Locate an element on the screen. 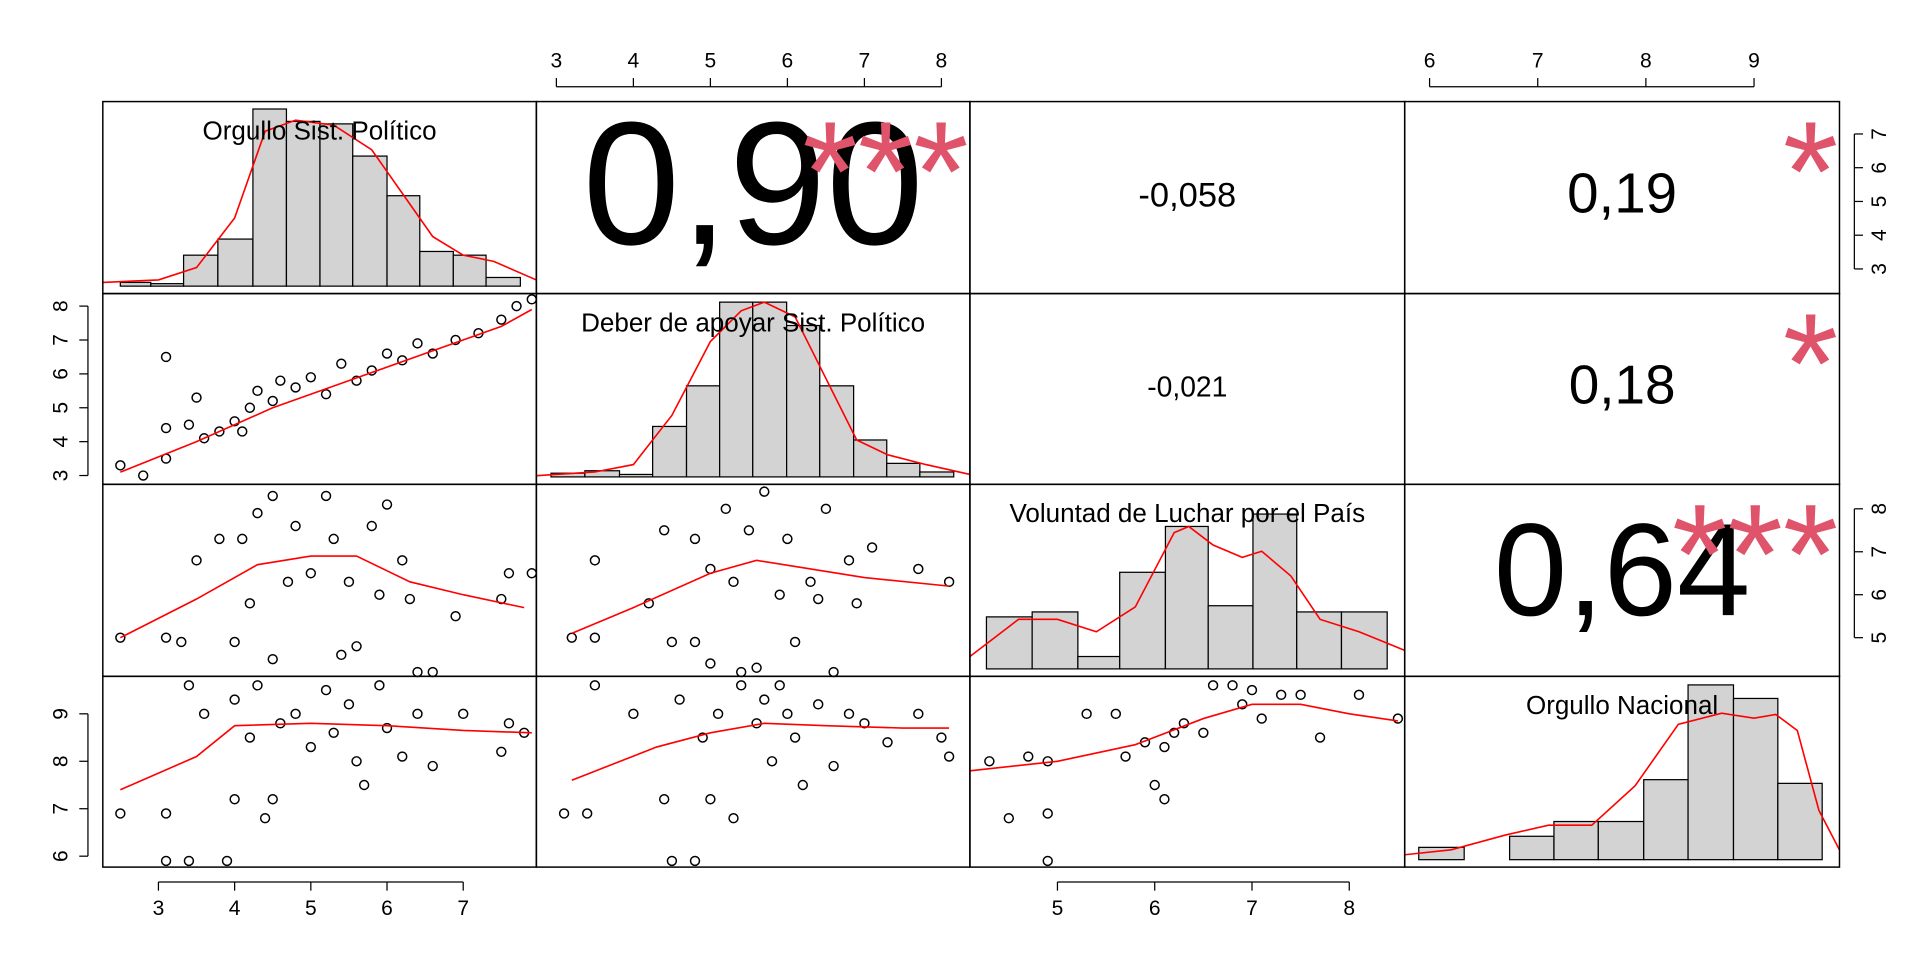  x-tick-label: 3 is located at coordinates (159, 908).